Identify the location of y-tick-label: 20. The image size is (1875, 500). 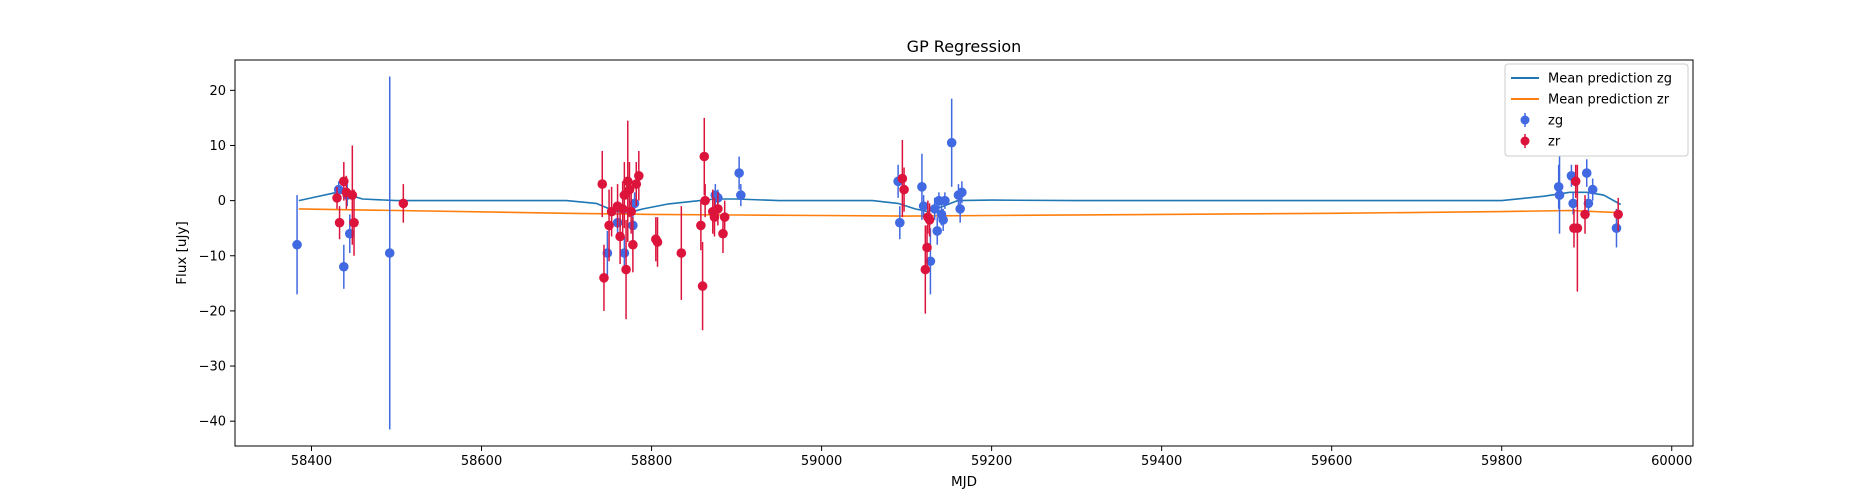
(217, 91).